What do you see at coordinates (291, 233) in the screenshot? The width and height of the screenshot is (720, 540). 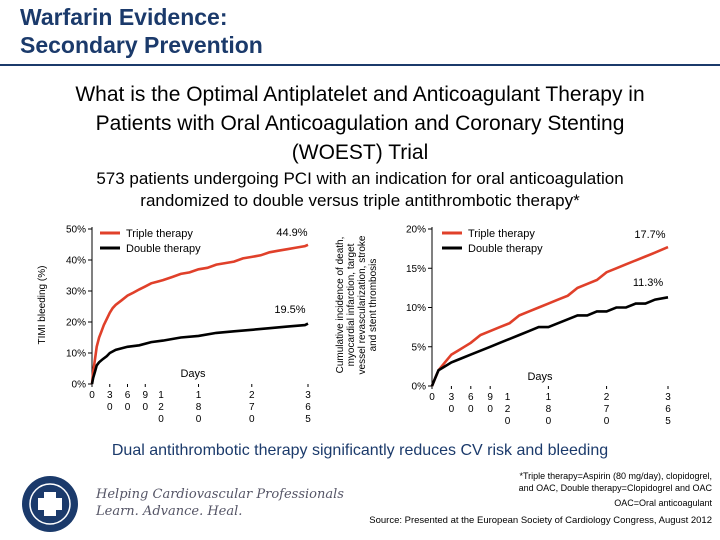 I see `chart1-end-label-triple: 44.9%` at bounding box center [291, 233].